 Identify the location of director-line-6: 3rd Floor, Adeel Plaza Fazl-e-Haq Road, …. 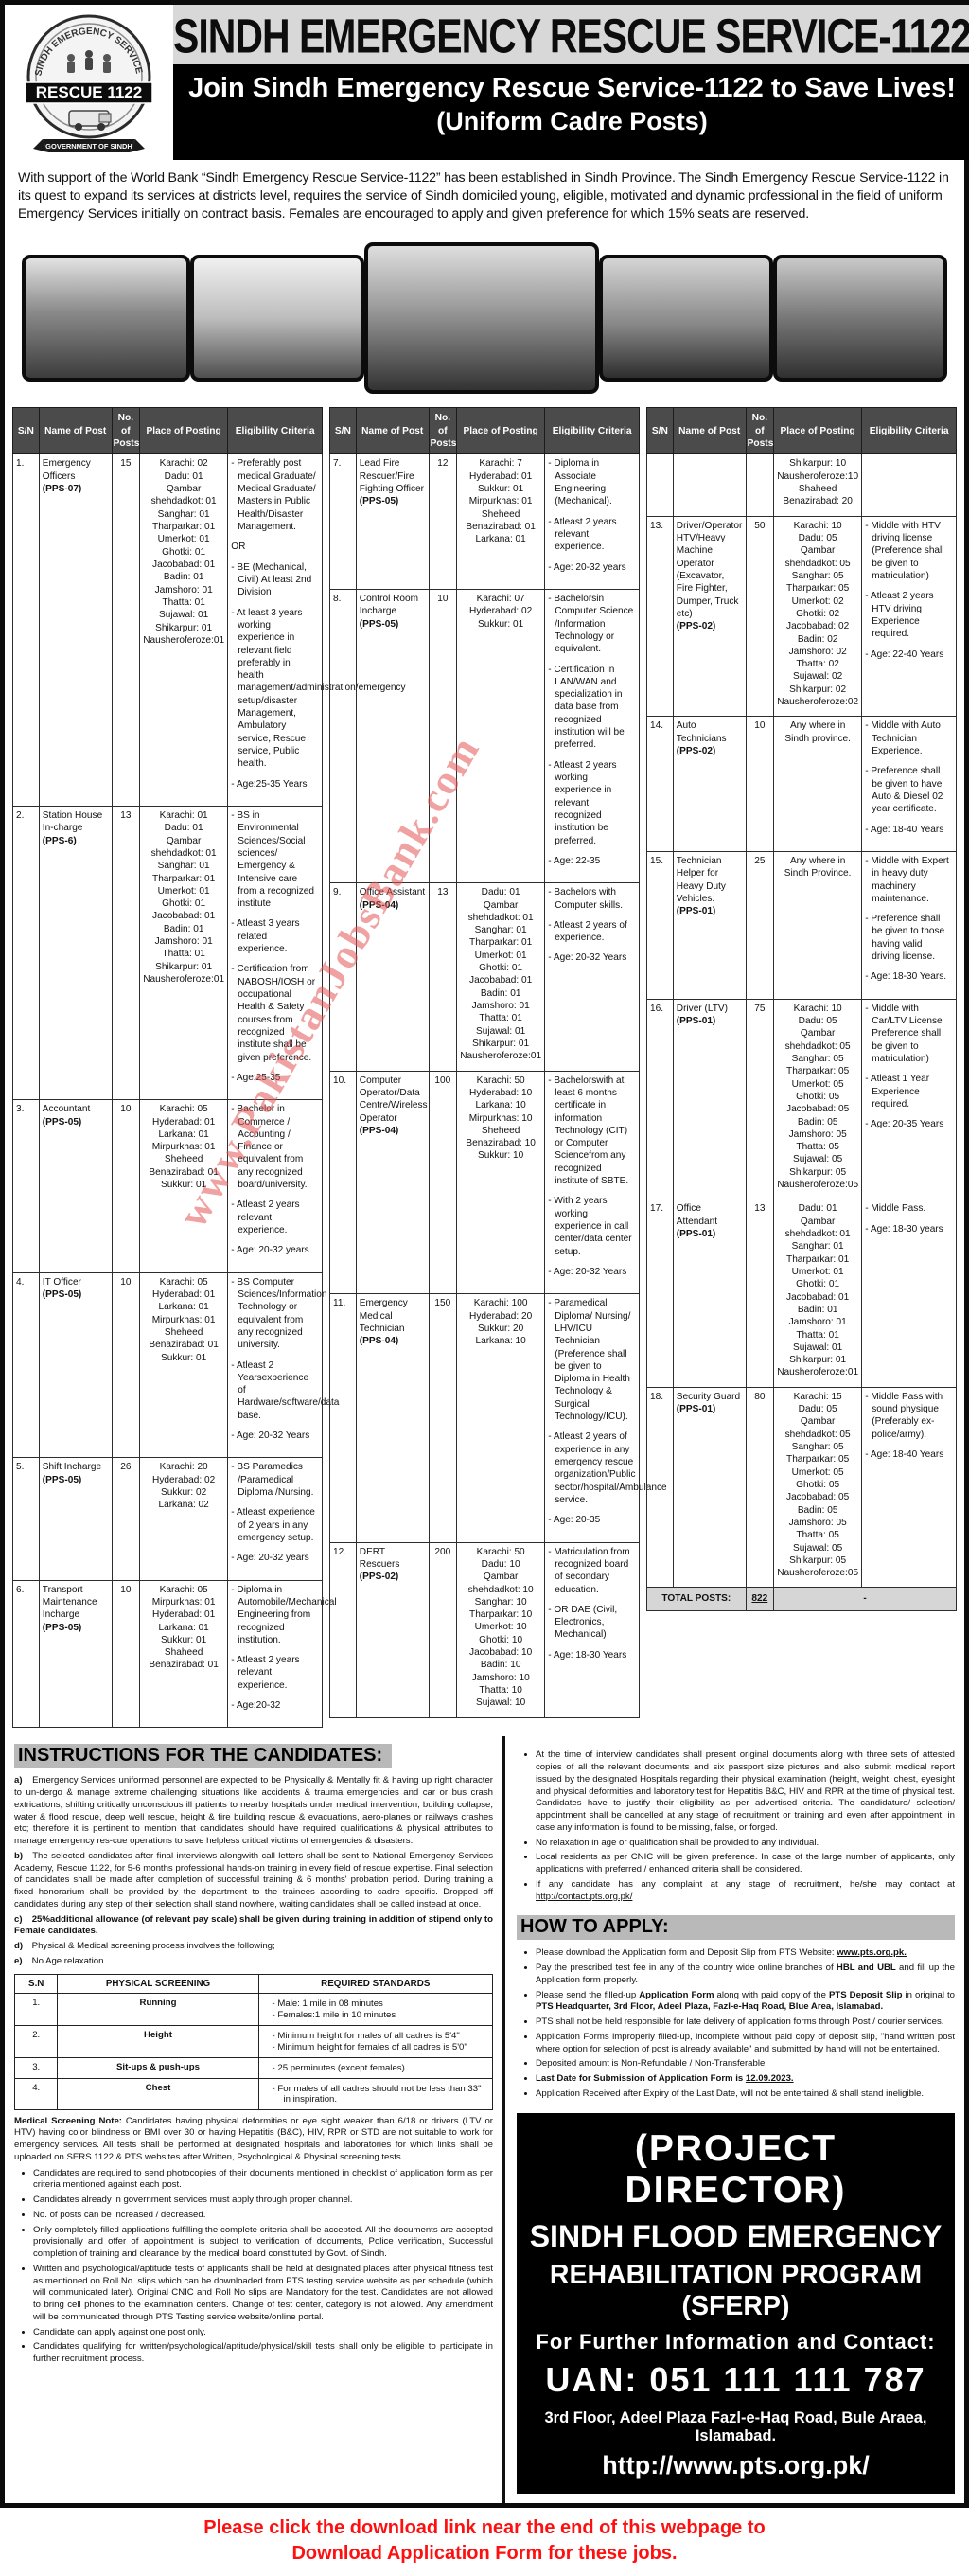
(735, 2426).